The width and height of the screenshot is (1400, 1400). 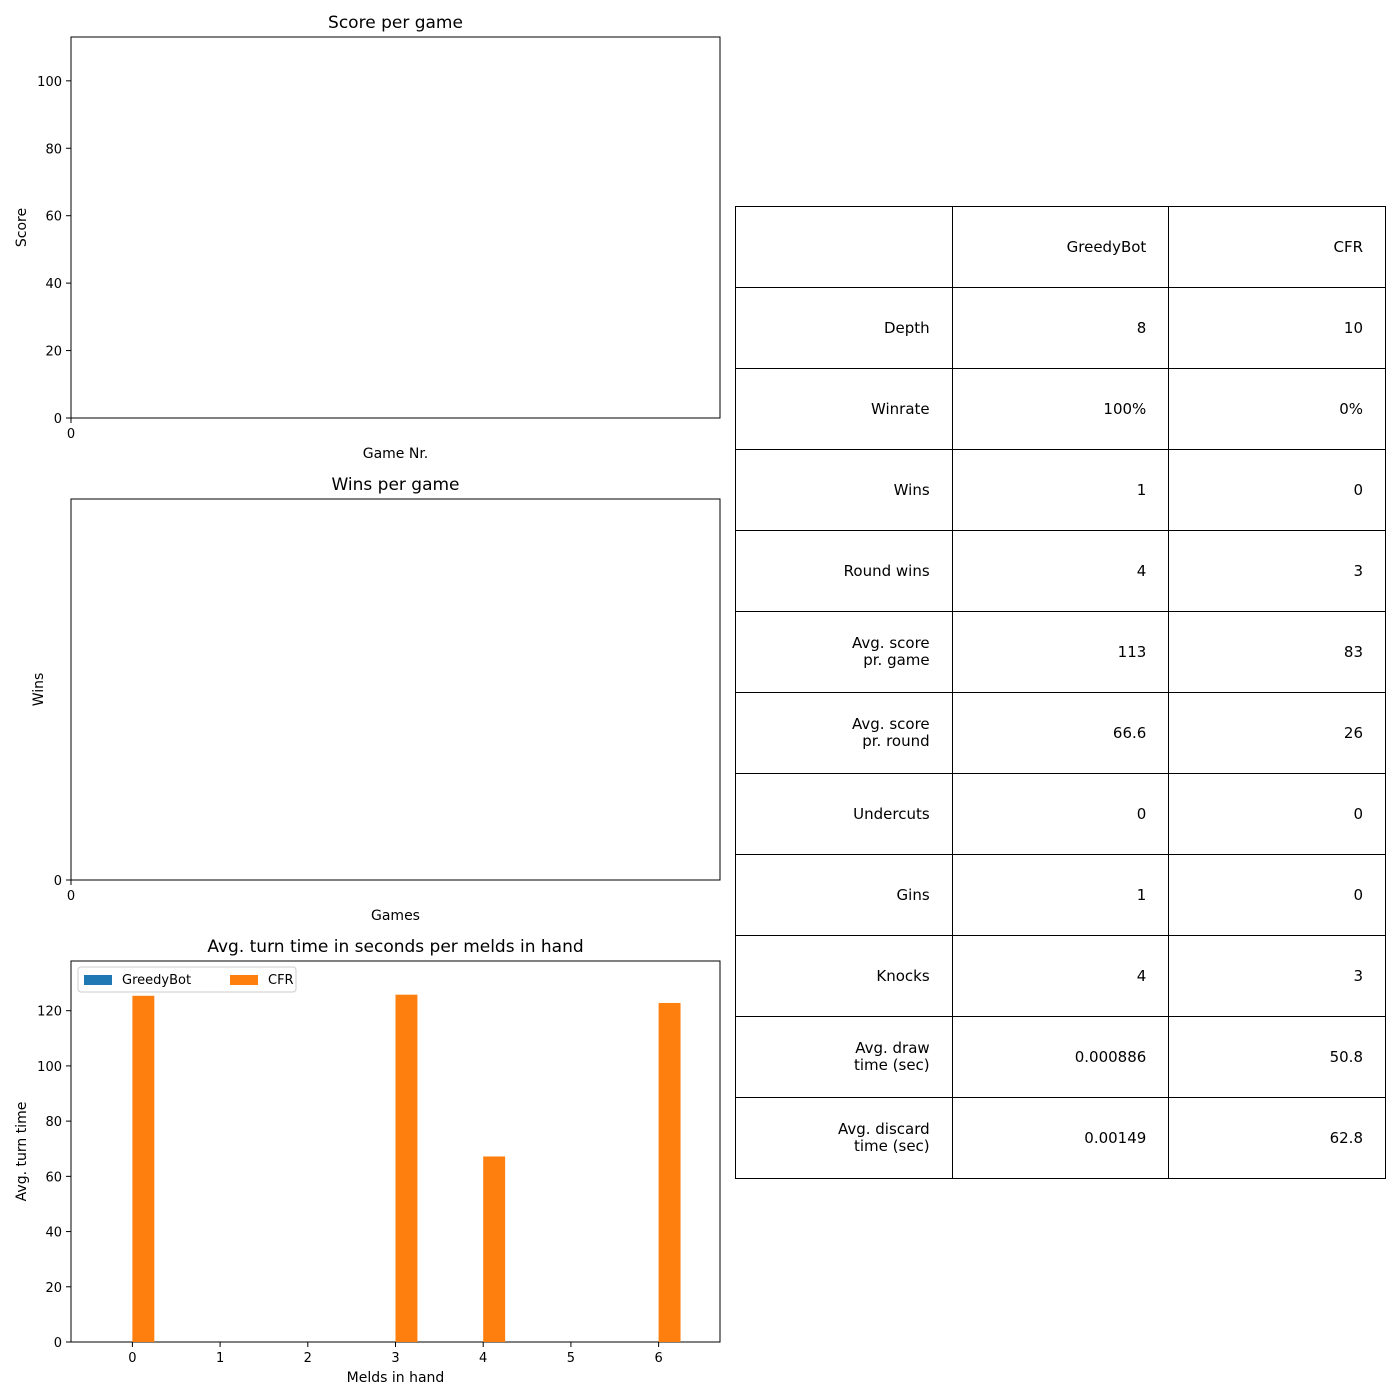 I want to click on table-row: Avg. score pr. game 113 83, so click(x=1060, y=652).